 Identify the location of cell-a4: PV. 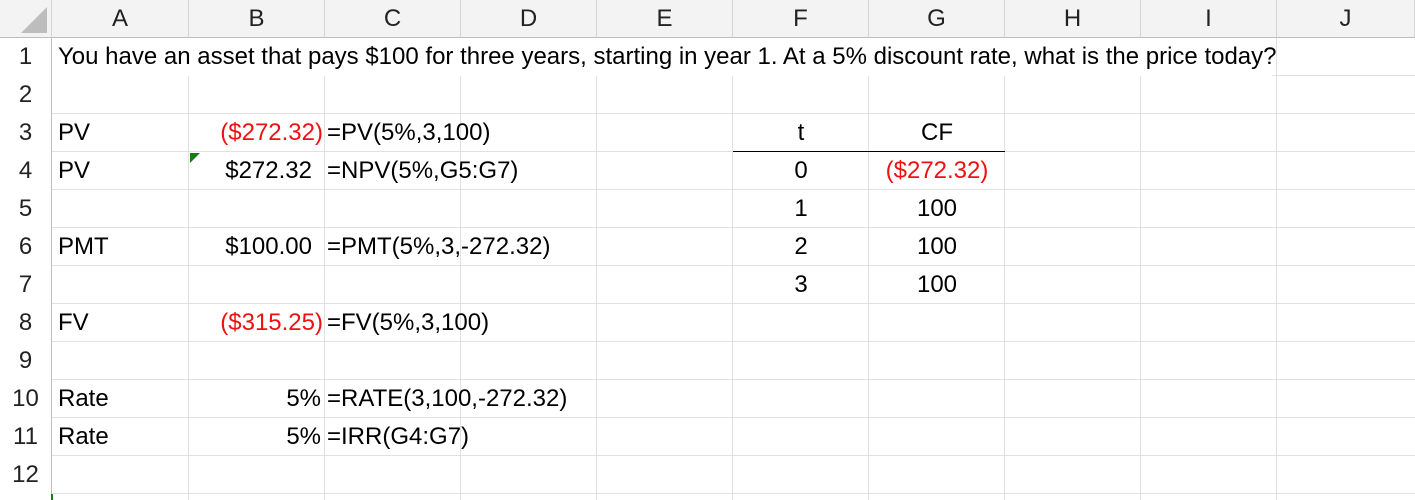
(74, 170).